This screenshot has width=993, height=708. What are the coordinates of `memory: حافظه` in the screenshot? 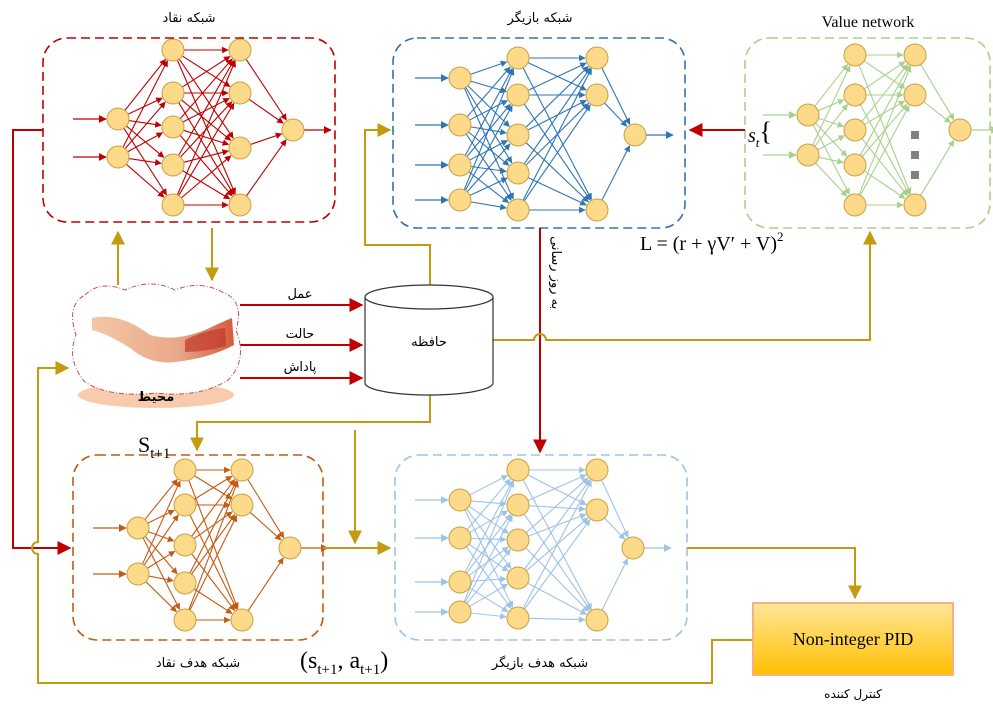 It's located at (429, 340).